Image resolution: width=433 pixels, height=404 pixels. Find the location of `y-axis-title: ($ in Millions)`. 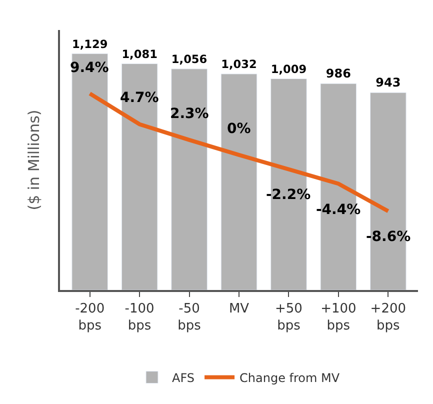

y-axis-title: ($ in Millions) is located at coordinates (34, 160).